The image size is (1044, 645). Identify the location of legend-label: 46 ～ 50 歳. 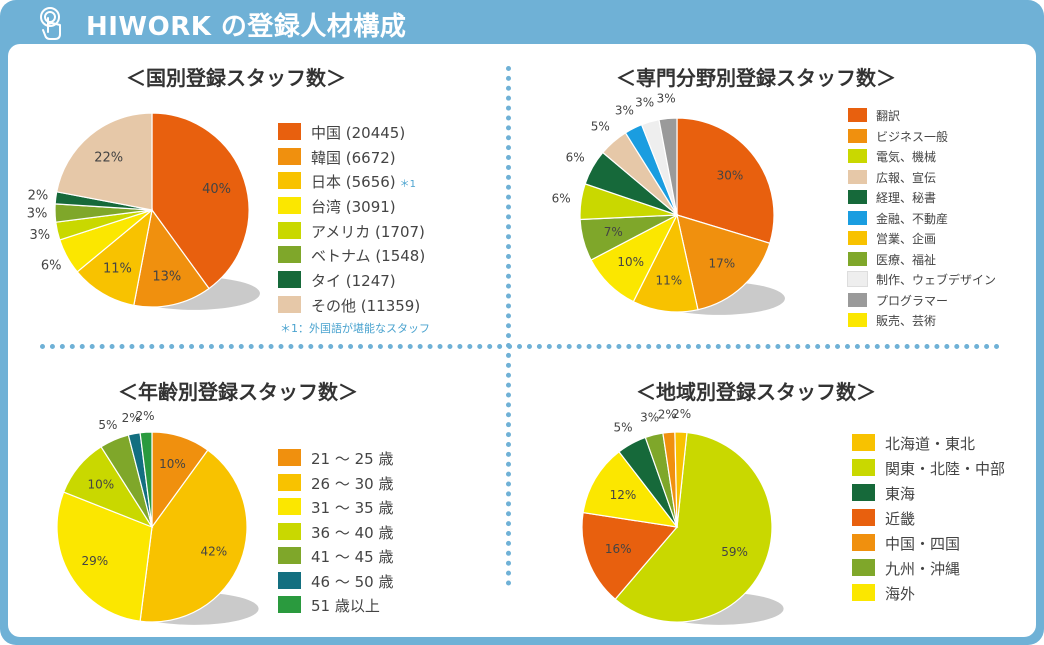
(352, 581).